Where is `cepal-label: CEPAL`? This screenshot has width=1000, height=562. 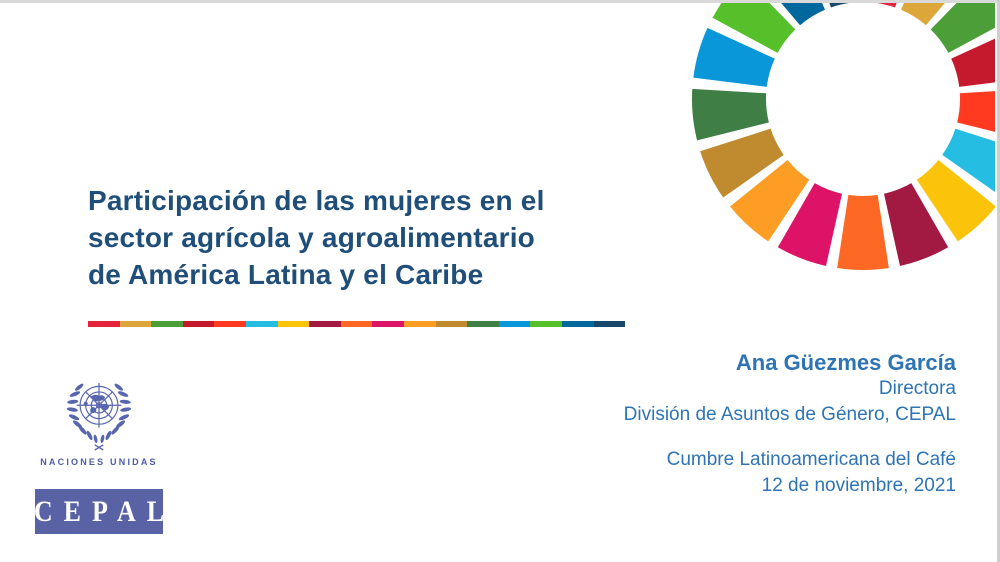
cepal-label: CEPAL is located at coordinates (104, 511).